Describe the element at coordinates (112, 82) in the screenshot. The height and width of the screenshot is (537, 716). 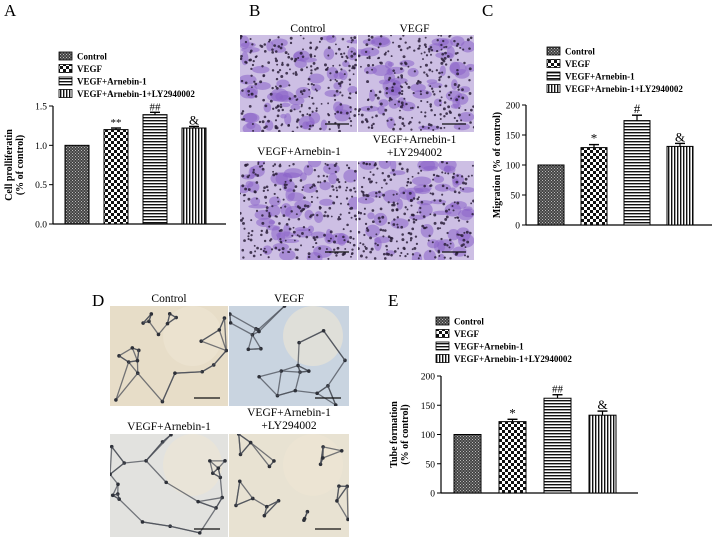
I see `legend-label-a-2: VEGF+Arnebin-1` at that location.